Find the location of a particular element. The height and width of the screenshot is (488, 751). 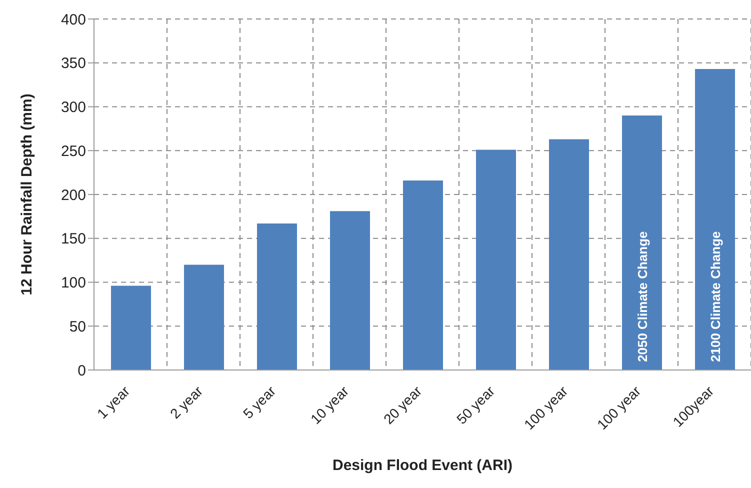

y-tick-label: 50 is located at coordinates (77, 327).